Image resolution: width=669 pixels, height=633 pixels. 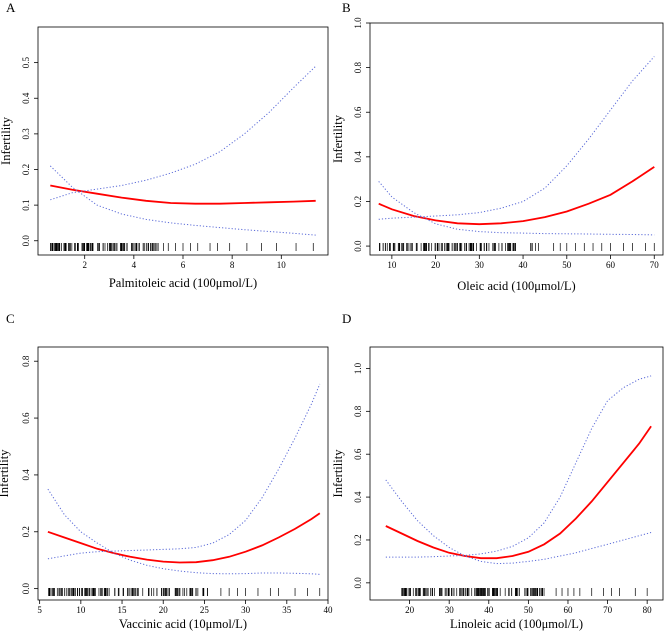 What do you see at coordinates (26, 63) in the screenshot?
I see `y-tick-label: 0.5` at bounding box center [26, 63].